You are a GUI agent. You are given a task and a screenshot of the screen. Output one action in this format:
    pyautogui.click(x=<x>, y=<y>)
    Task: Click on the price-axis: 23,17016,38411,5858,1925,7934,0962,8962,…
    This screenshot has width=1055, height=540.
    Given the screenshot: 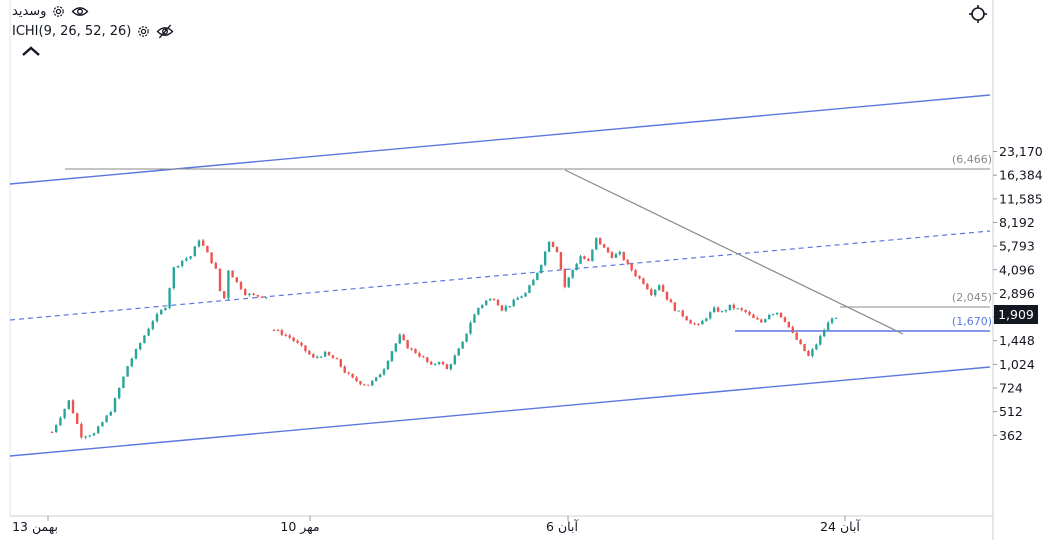 What is the action you would take?
    pyautogui.click(x=1018, y=293)
    